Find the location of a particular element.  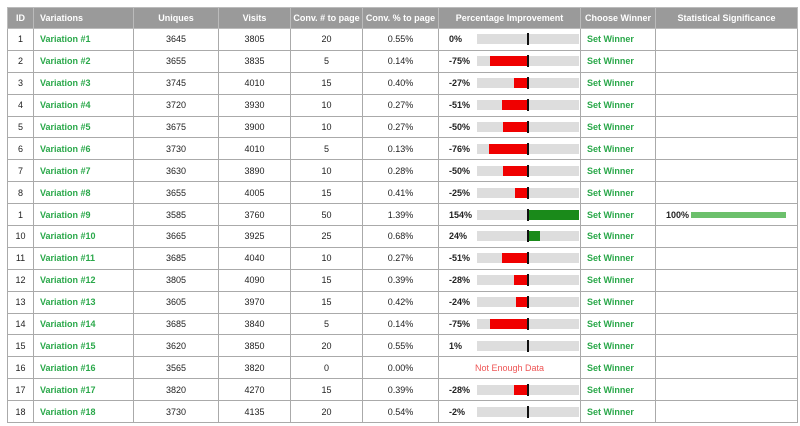

improvement-cell: -50% is located at coordinates (509, 171).